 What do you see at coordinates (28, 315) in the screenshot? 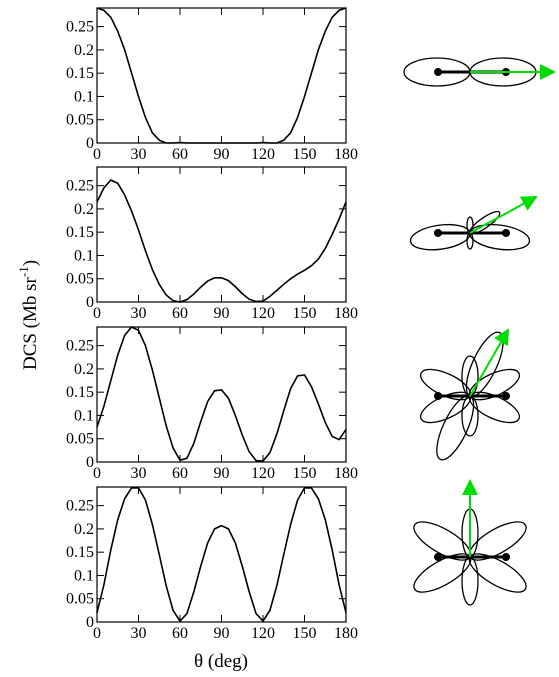
I see `y-axis-label: DCS (Mb sr-1)` at bounding box center [28, 315].